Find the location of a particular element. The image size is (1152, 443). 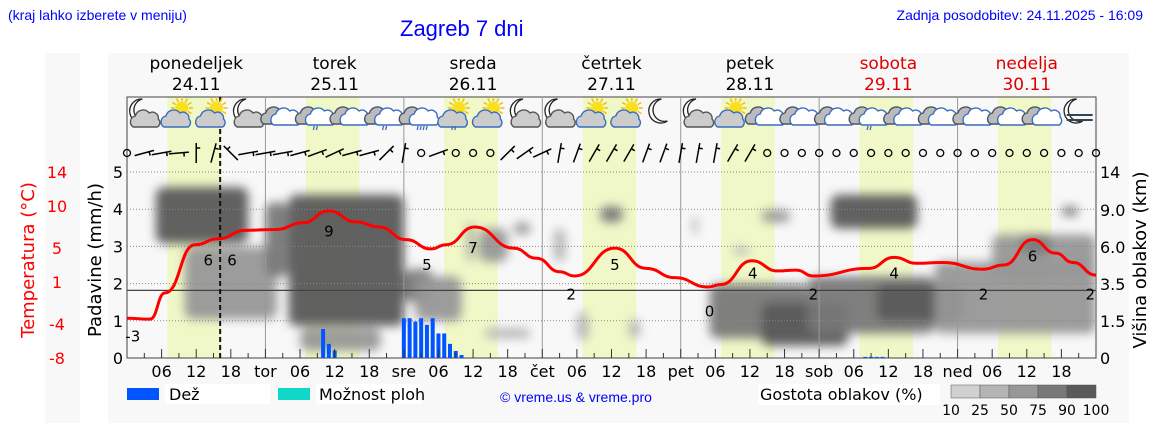

temperature-label: 4 is located at coordinates (894, 274).